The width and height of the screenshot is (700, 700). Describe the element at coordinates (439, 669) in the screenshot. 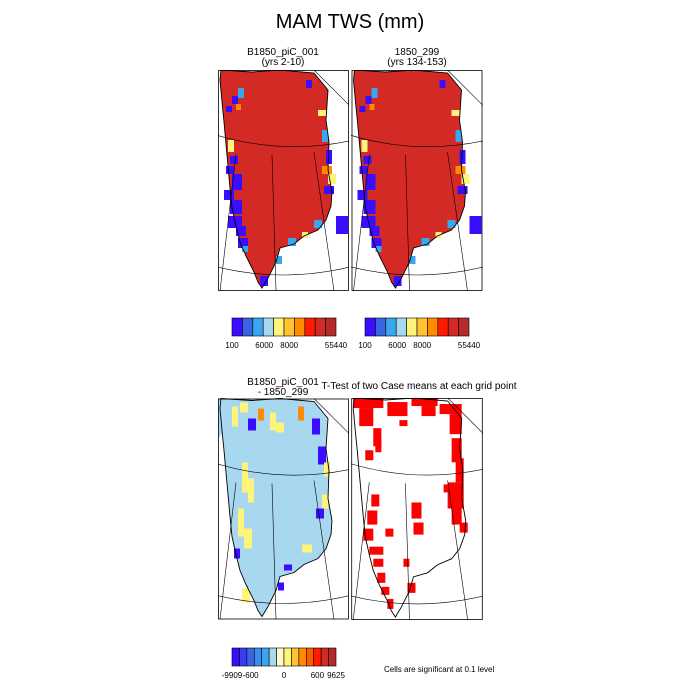

I see `significance-note: Cells are significant at 0.1 level` at that location.